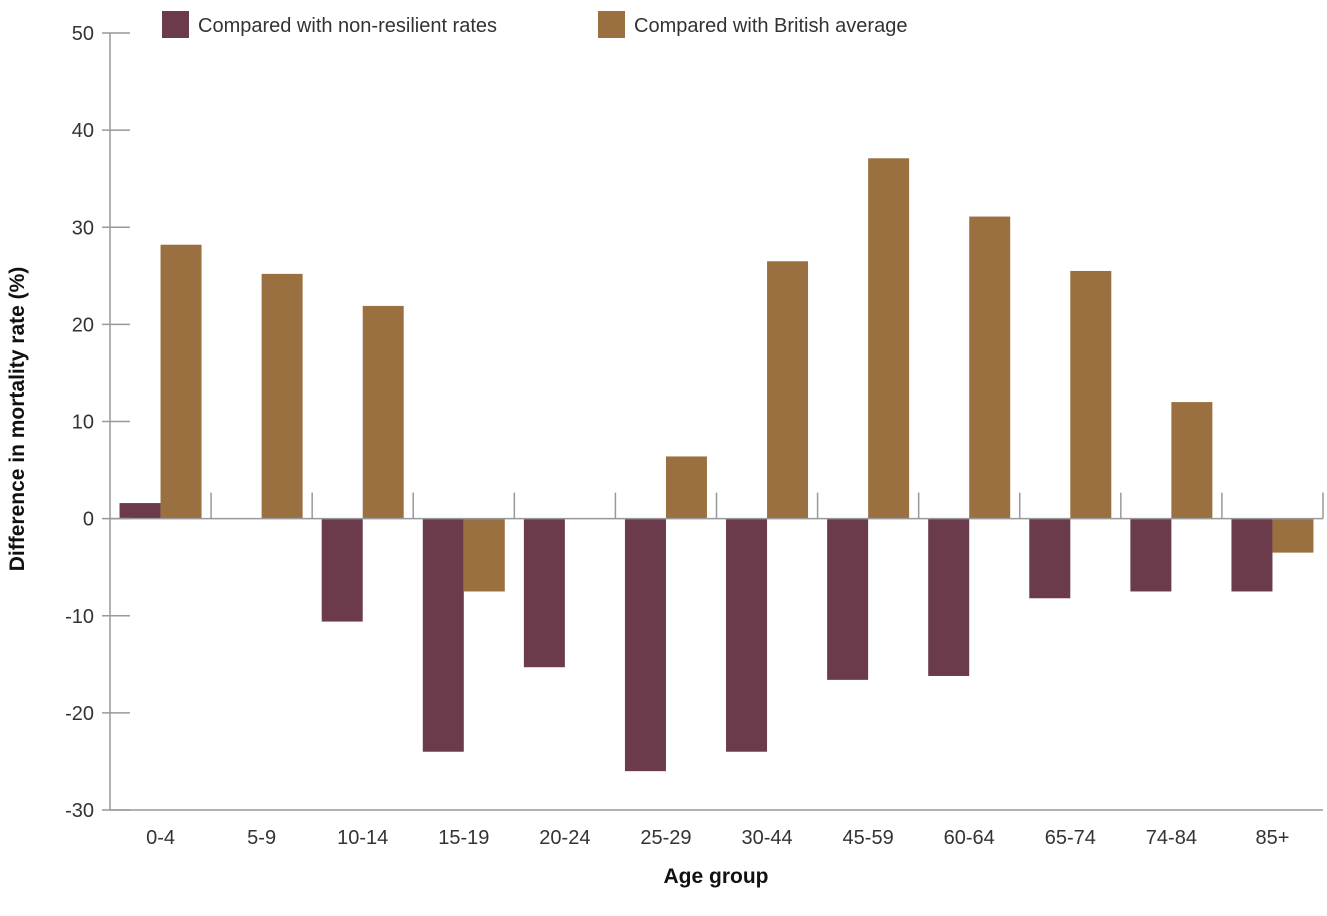  I want to click on bar-non-resilient-85+, so click(1252, 555).